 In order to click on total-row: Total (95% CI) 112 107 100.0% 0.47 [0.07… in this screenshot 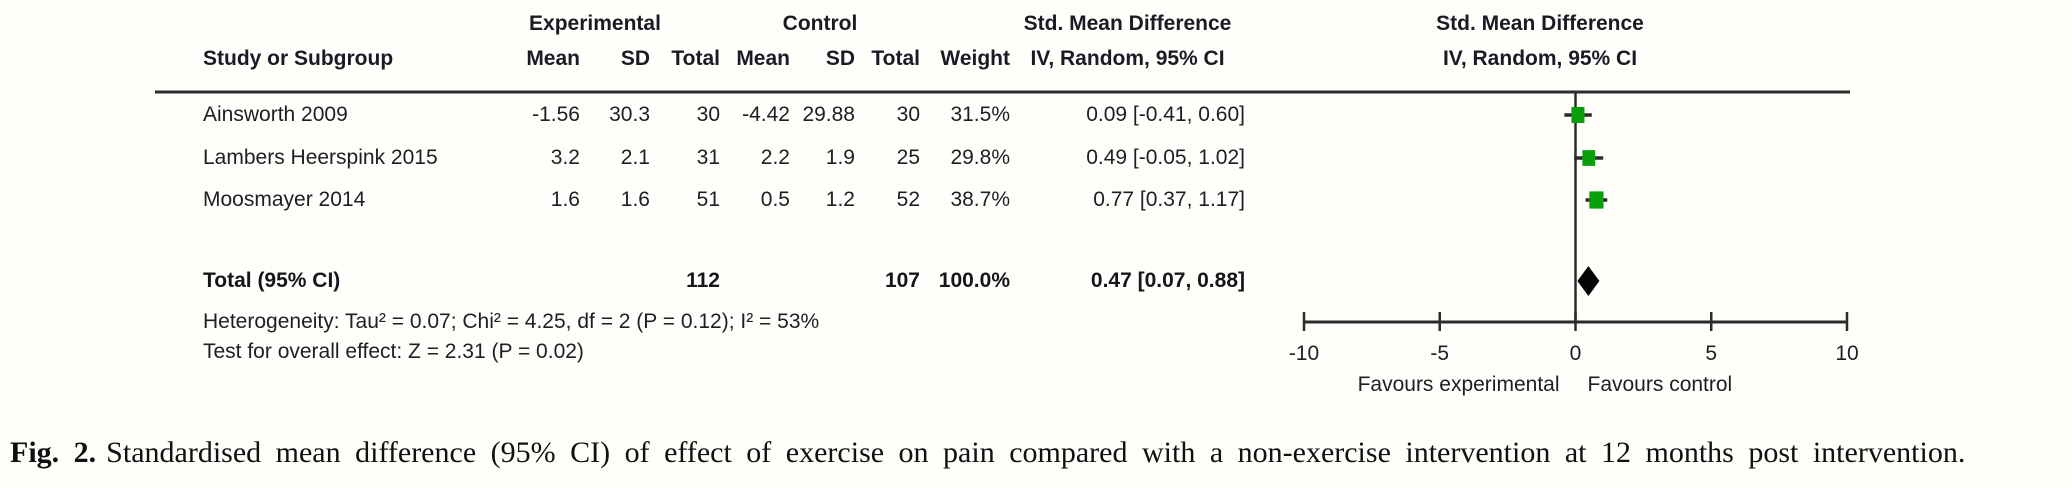, I will do `click(700, 281)`.